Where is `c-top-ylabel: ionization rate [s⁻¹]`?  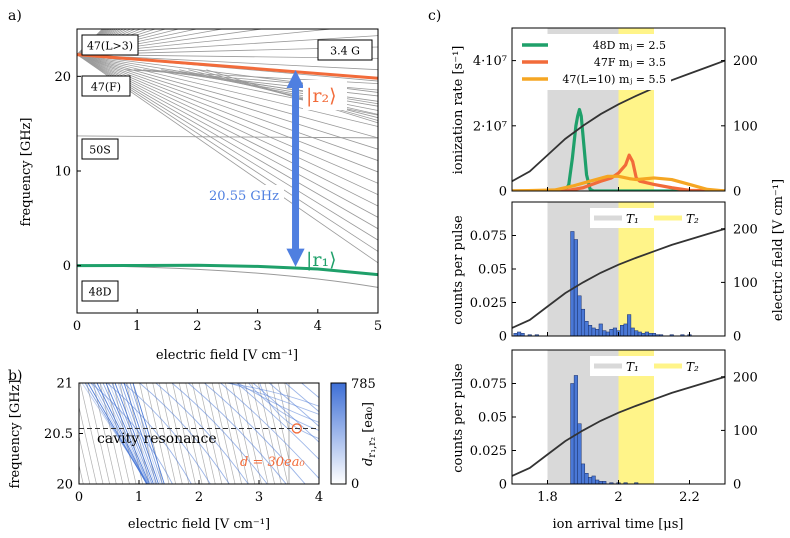
c-top-ylabel: ionization rate [s⁻¹] is located at coordinates (458, 110).